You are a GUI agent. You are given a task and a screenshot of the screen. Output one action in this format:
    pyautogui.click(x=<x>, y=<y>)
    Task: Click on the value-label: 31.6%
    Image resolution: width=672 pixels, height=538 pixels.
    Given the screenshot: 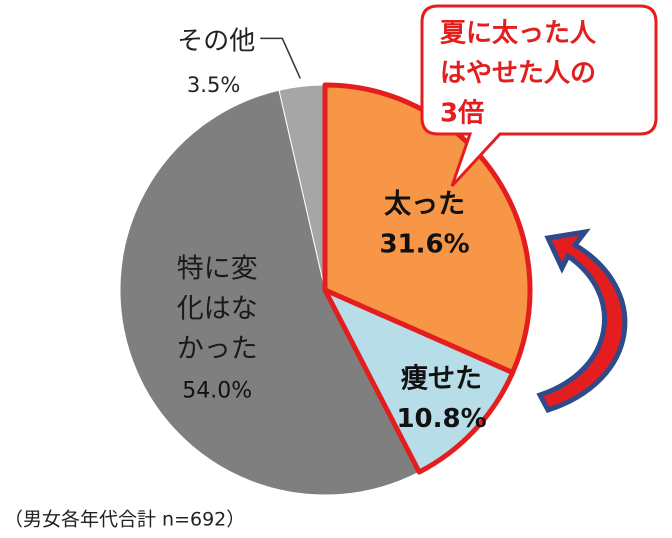 What is the action you would take?
    pyautogui.click(x=424, y=245)
    